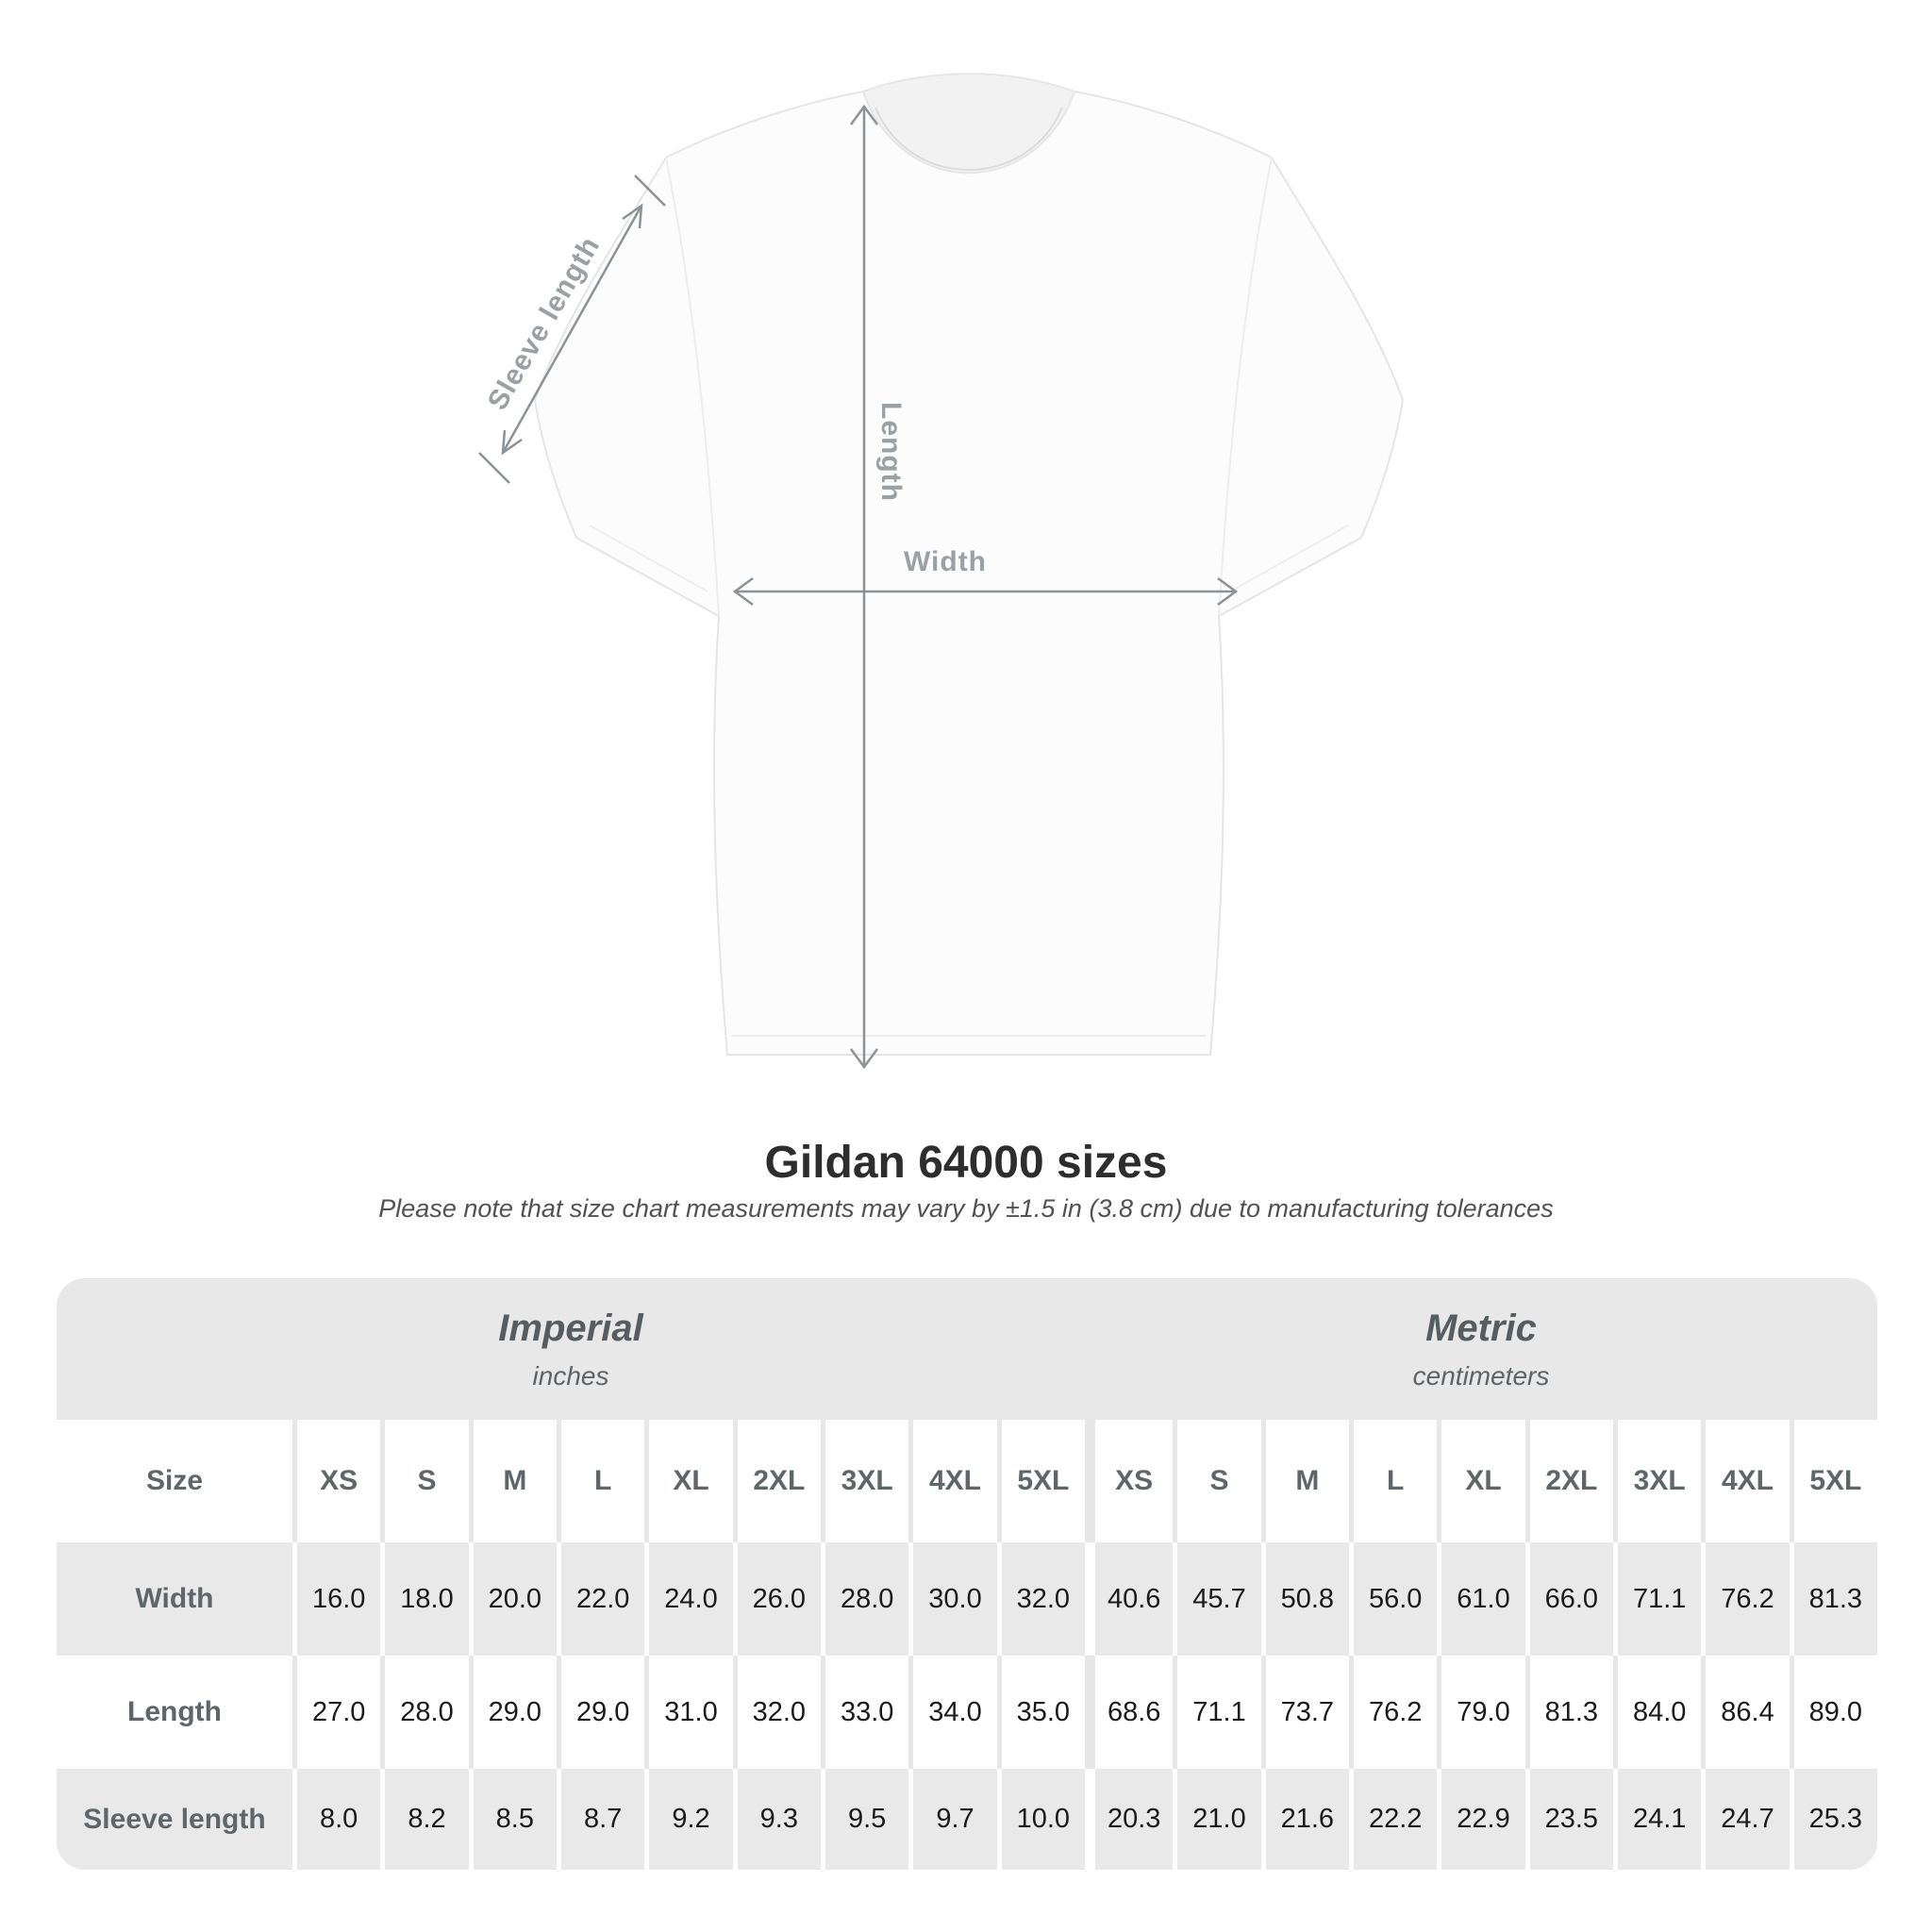 The width and height of the screenshot is (1932, 1932). Describe the element at coordinates (777, 1819) in the screenshot. I see `value-cell: 9.3` at that location.